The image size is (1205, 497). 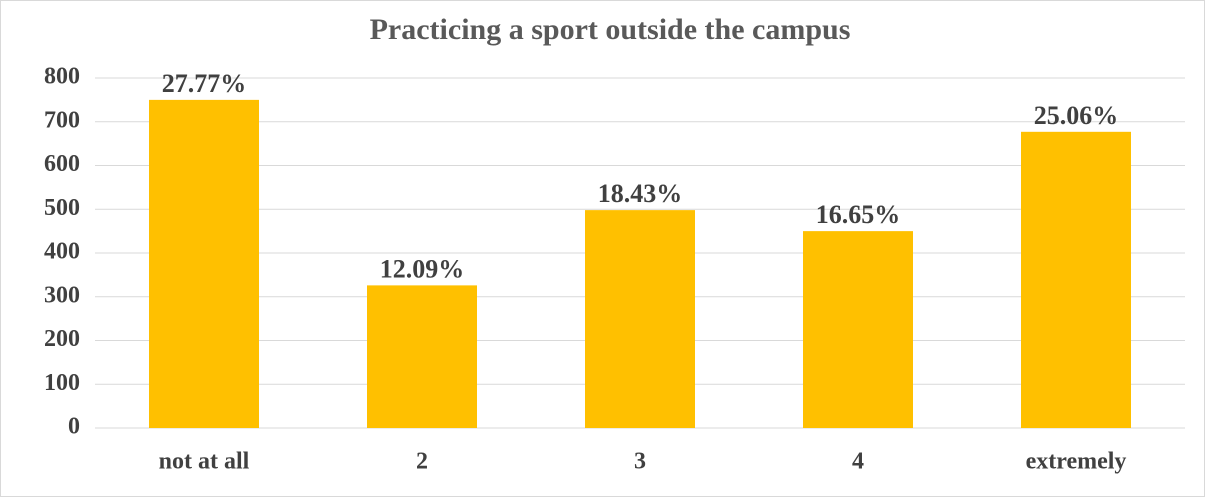 What do you see at coordinates (62, 295) in the screenshot?
I see `y-tick-label: 300` at bounding box center [62, 295].